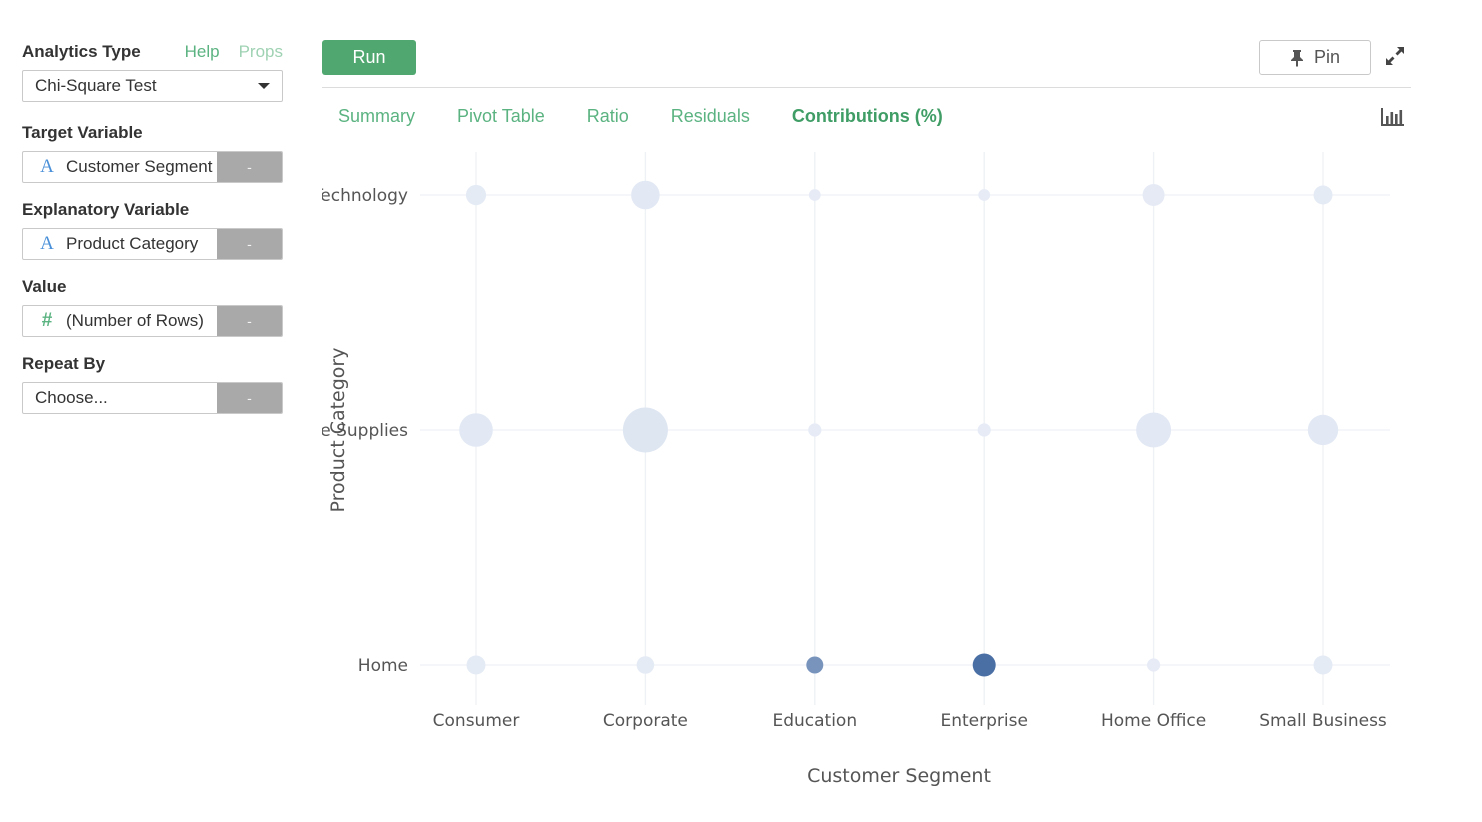 The height and width of the screenshot is (822, 1482). What do you see at coordinates (377, 116) in the screenshot?
I see `tab-summary: Summary` at bounding box center [377, 116].